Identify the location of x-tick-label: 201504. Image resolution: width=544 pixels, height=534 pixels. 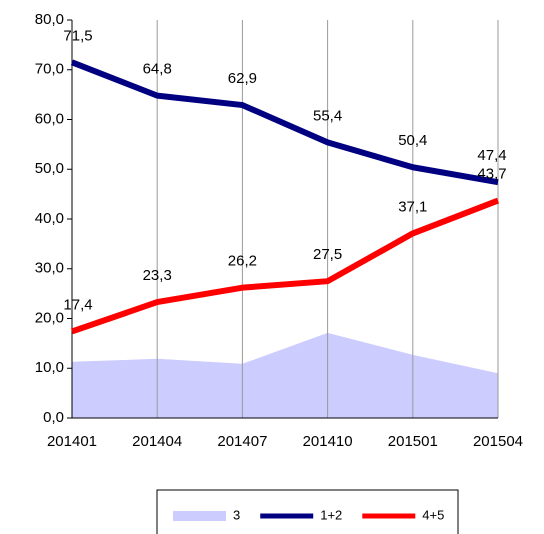
(498, 441).